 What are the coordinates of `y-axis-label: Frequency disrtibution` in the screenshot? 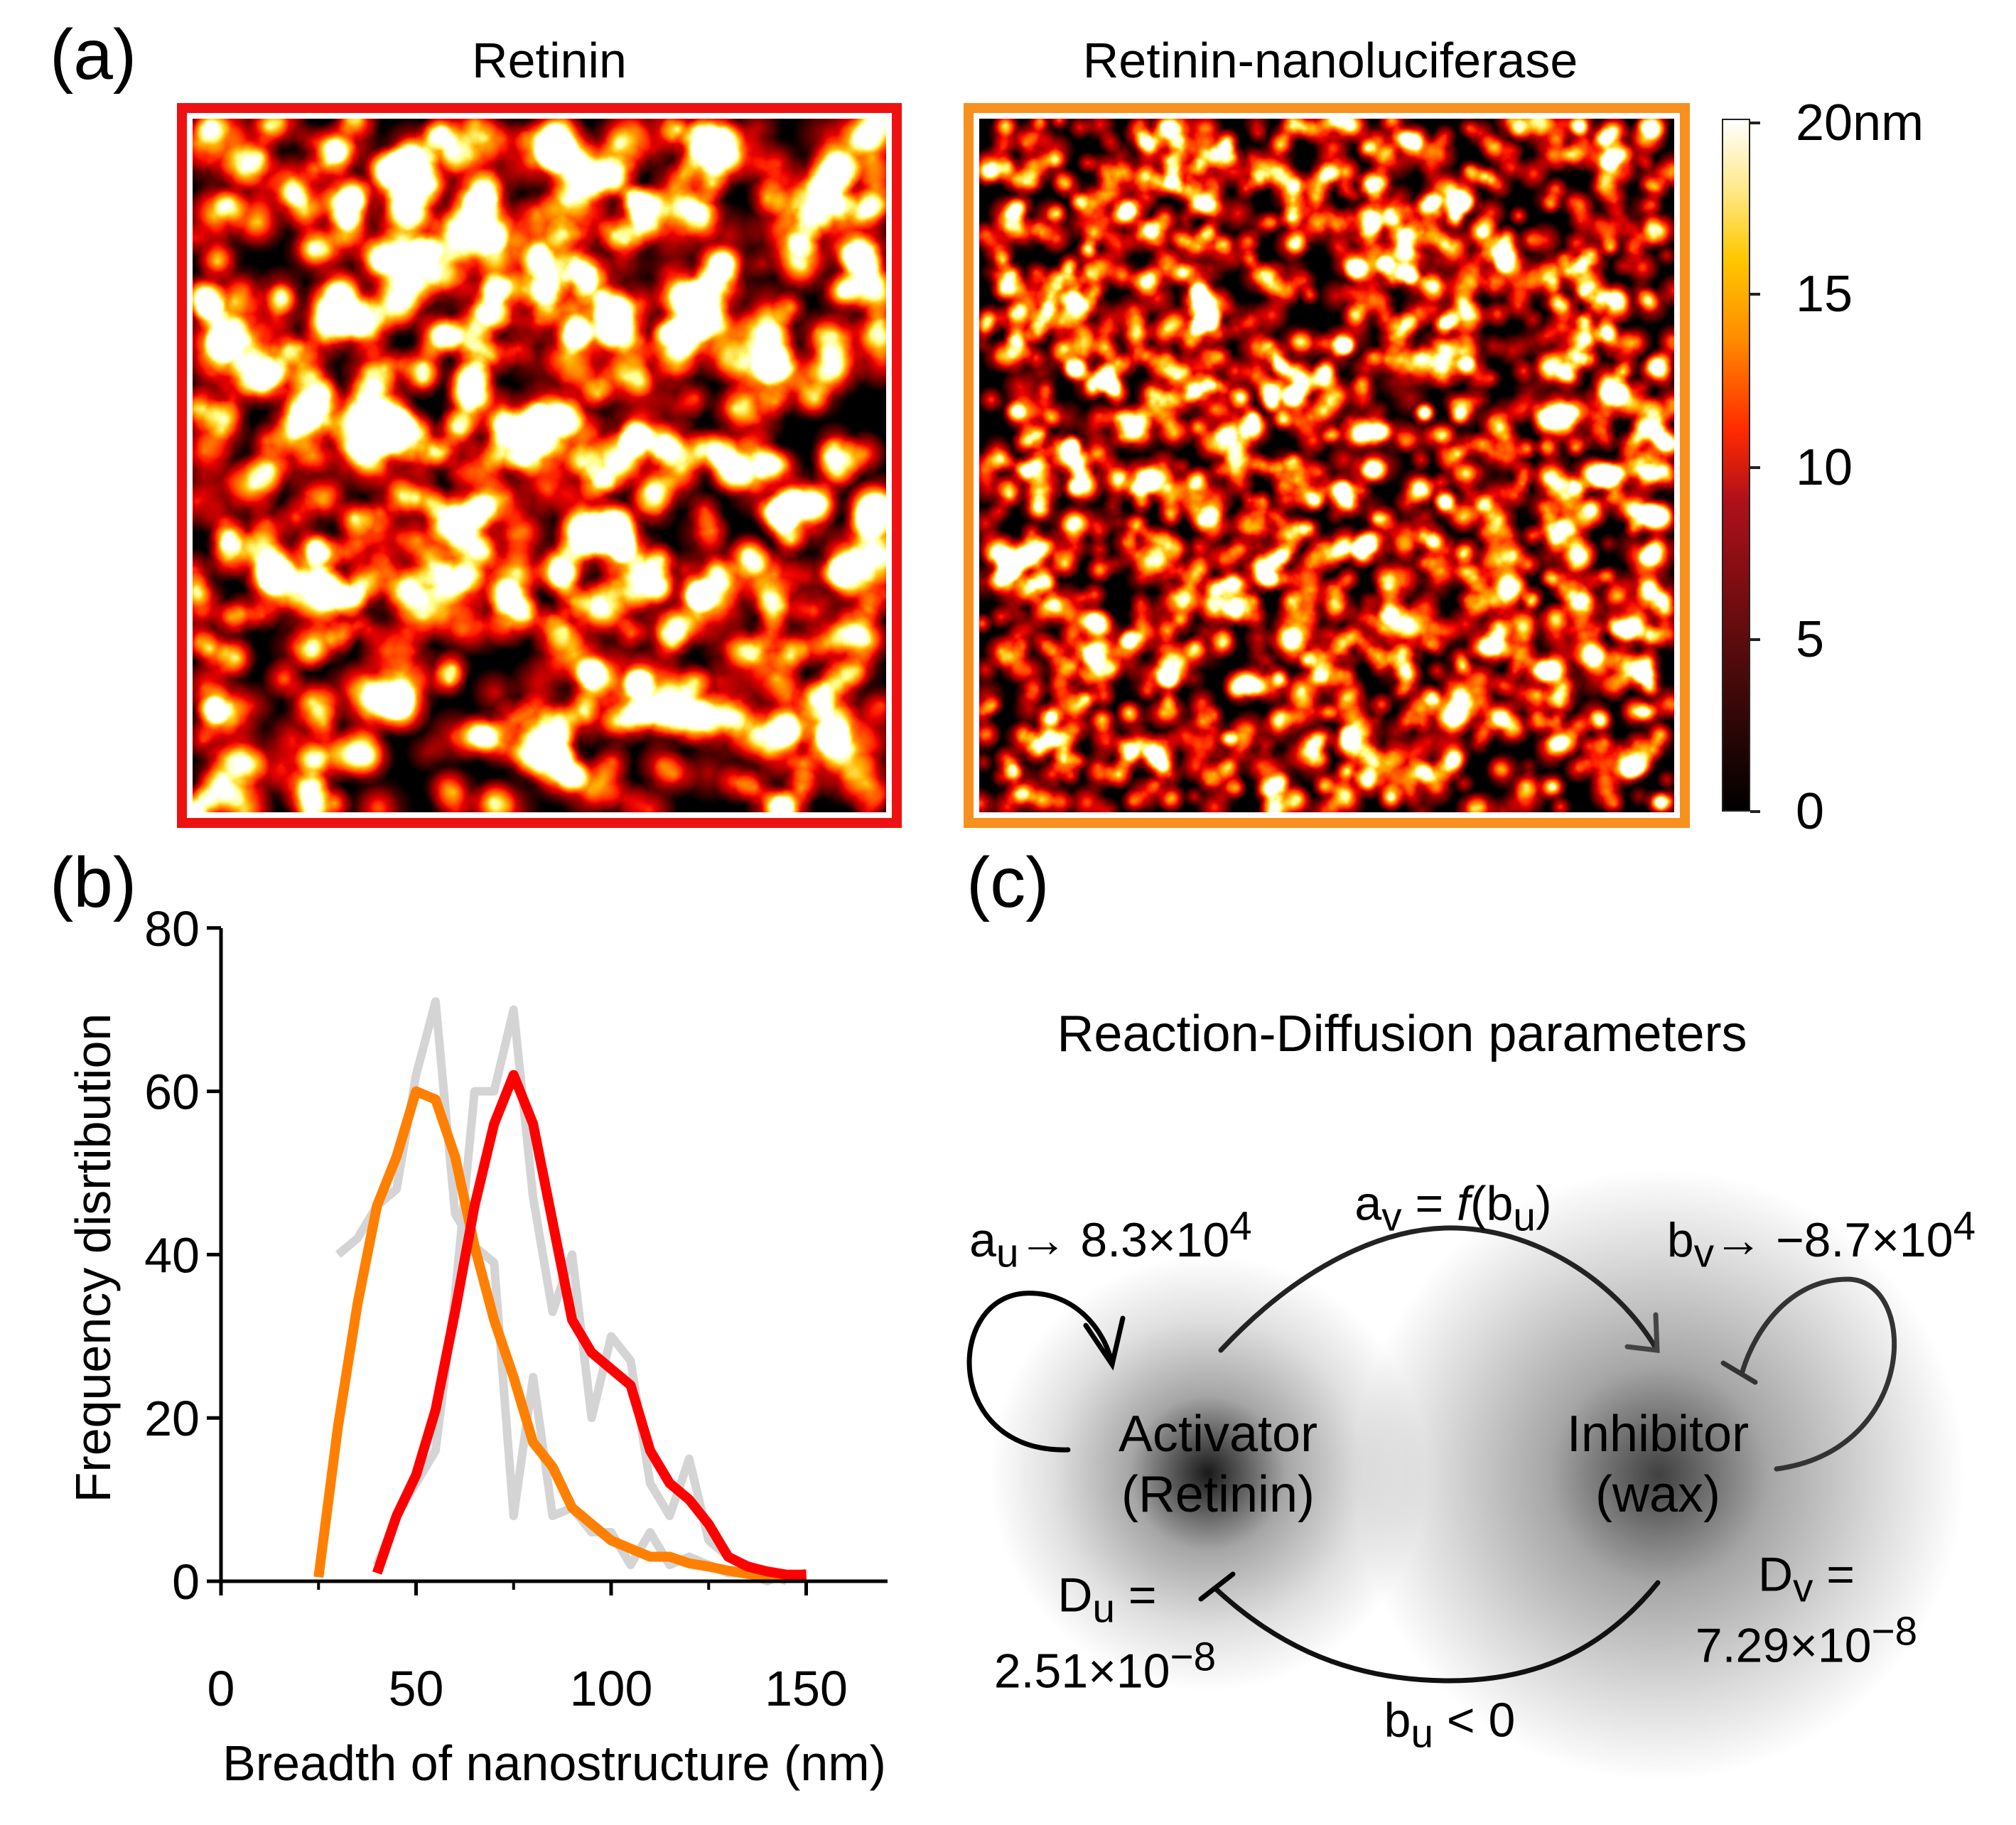 It's located at (93, 1258).